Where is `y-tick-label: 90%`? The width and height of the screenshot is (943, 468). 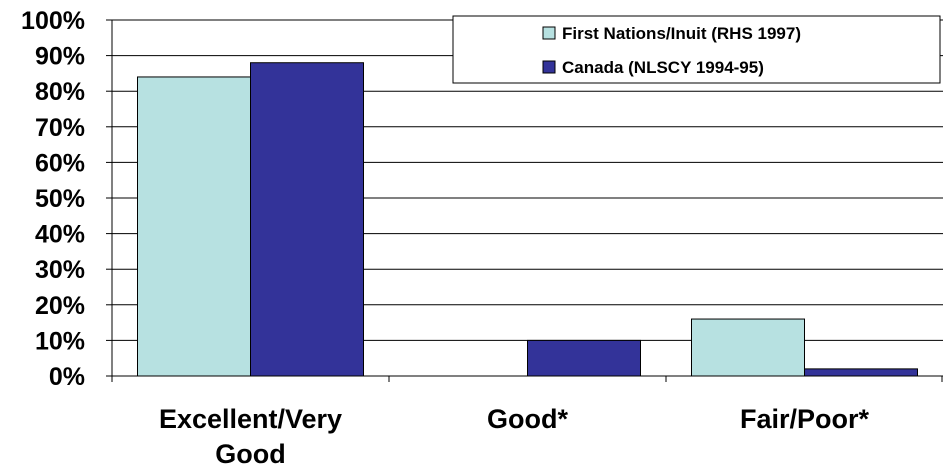
y-tick-label: 90% is located at coordinates (60, 57).